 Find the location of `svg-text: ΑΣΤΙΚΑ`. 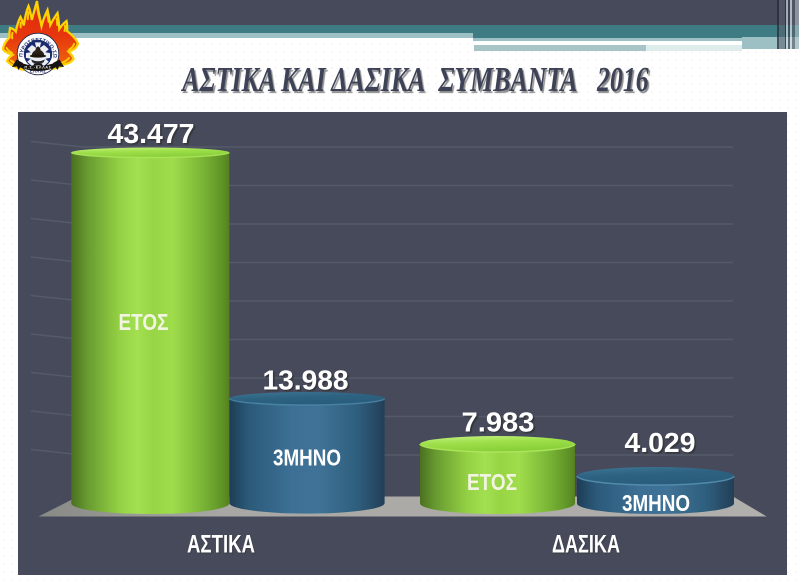

svg-text: ΑΣΤΙΚΑ is located at coordinates (221, 545).